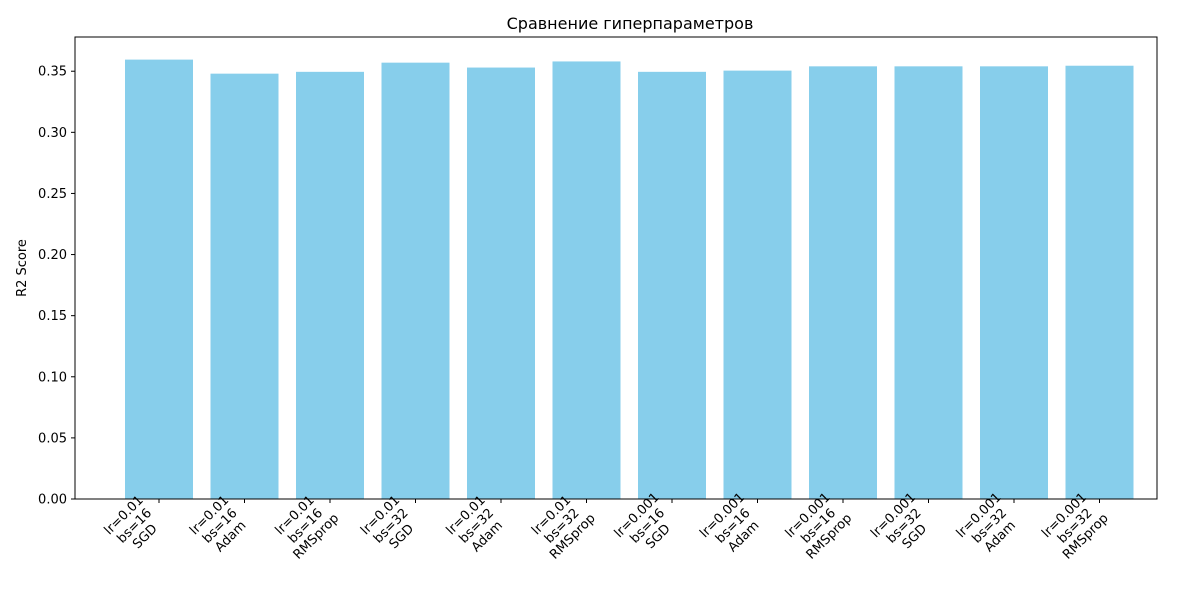 This screenshot has height=600, width=1200. I want to click on y-tick-label: 0.35, so click(52, 72).